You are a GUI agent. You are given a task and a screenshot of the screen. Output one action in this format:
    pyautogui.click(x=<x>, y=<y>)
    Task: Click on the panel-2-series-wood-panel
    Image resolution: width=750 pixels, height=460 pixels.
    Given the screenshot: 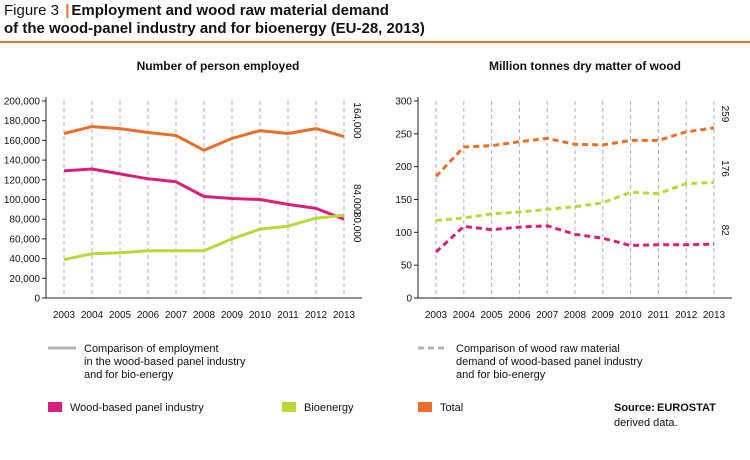 What is the action you would take?
    pyautogui.click(x=574, y=239)
    